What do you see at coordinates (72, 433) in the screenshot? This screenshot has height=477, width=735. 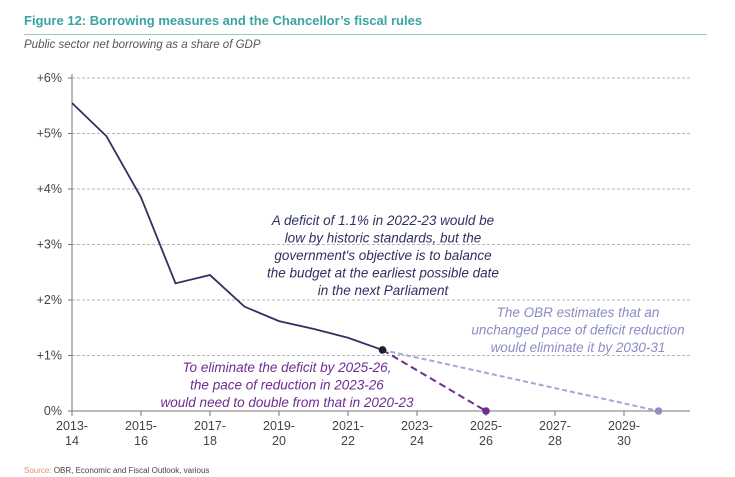 I see `x-tick-label: 2013-14` at bounding box center [72, 433].